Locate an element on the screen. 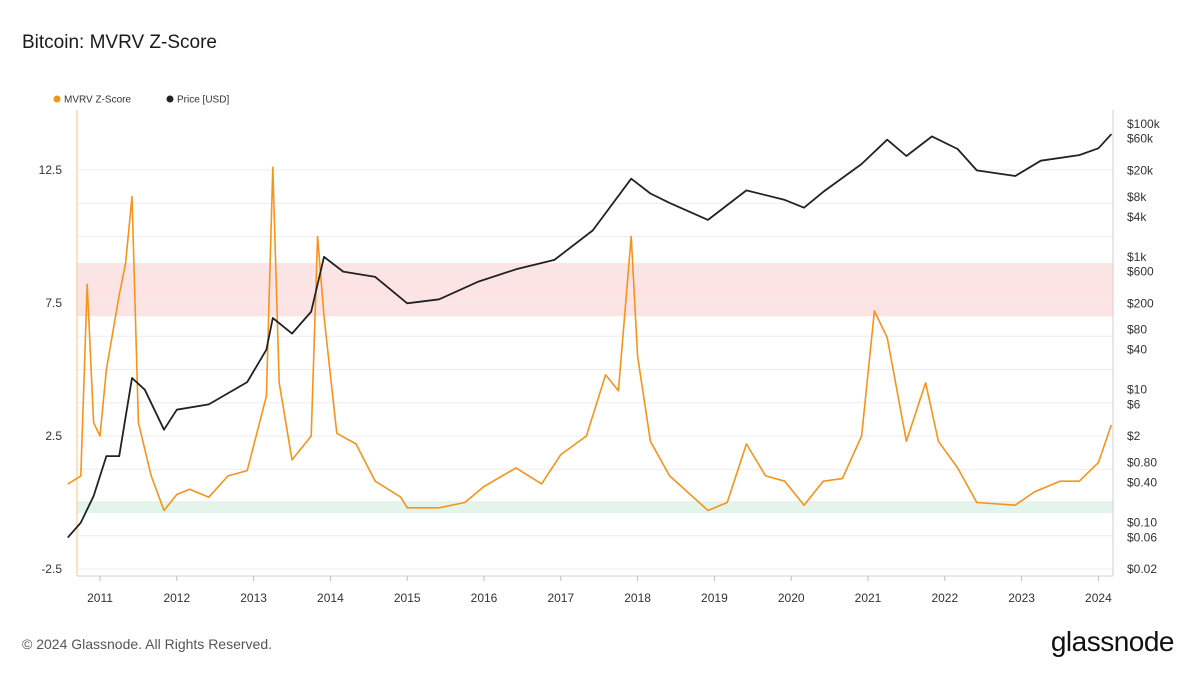 Image resolution: width=1200 pixels, height=675 pixels. legend-swatch is located at coordinates (57, 99).